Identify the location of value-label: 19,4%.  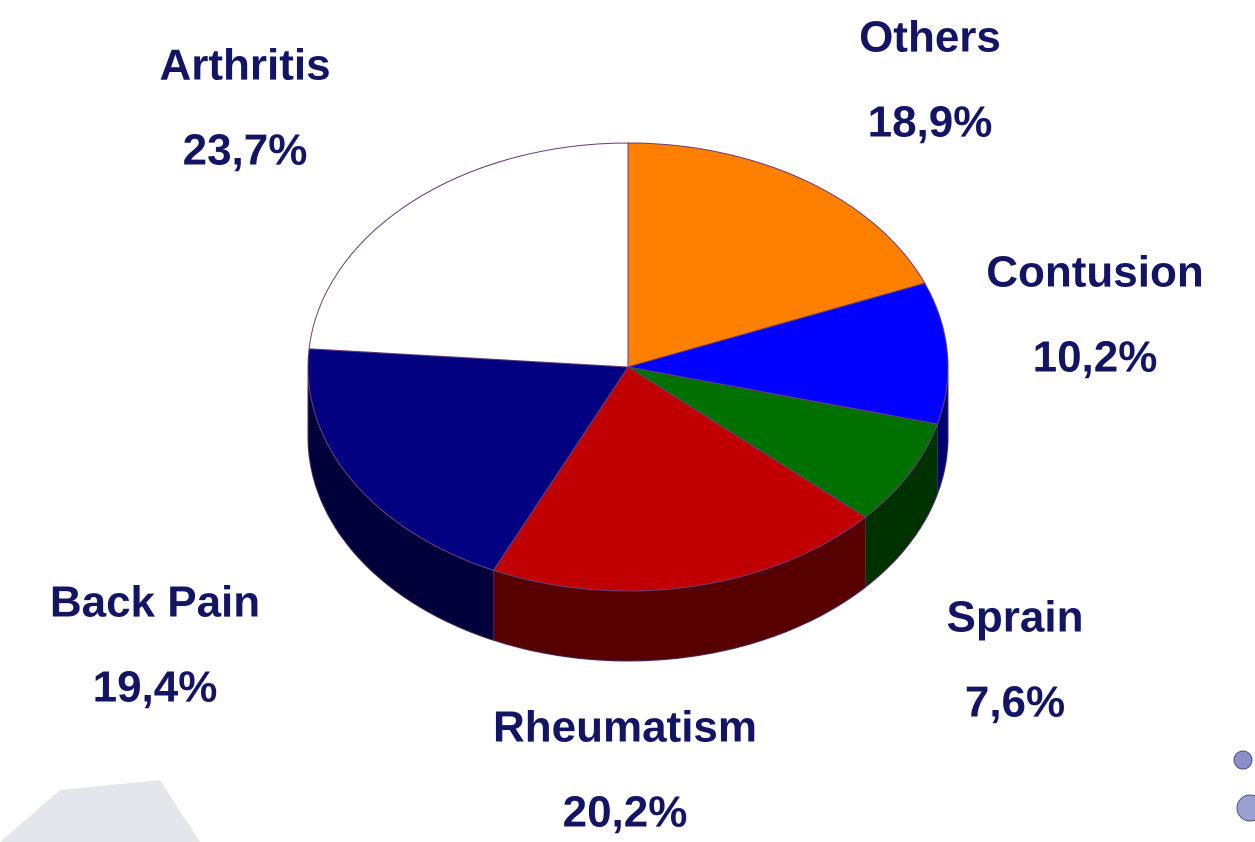
(155, 687).